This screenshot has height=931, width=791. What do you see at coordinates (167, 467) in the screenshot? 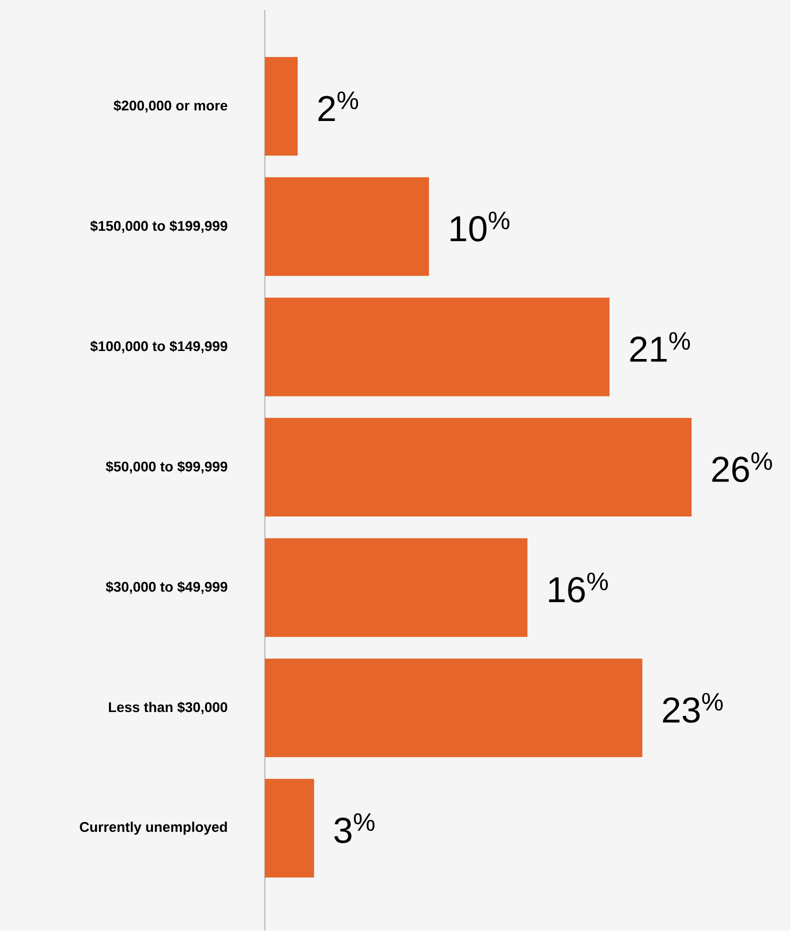
I see `y-tick-label: $50,000 to $99,999` at bounding box center [167, 467].